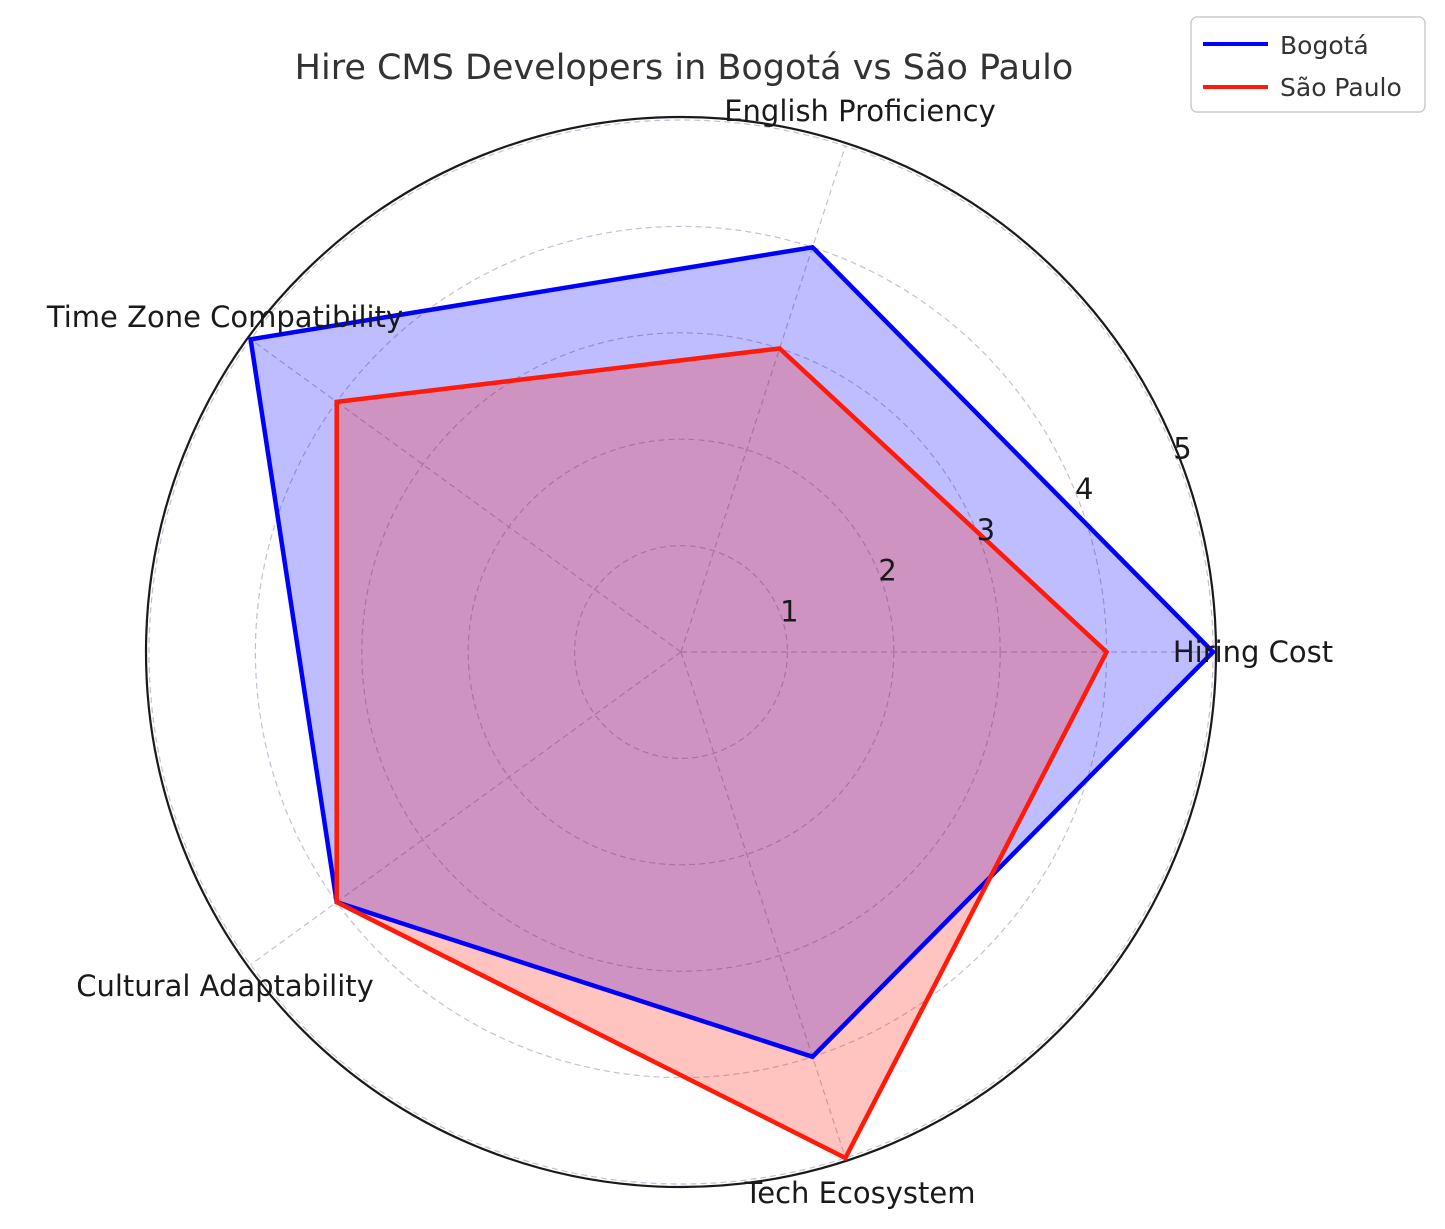 The width and height of the screenshot is (1445, 1229). Describe the element at coordinates (1253, 652) in the screenshot. I see `axis-label: Hiring Cost` at that location.